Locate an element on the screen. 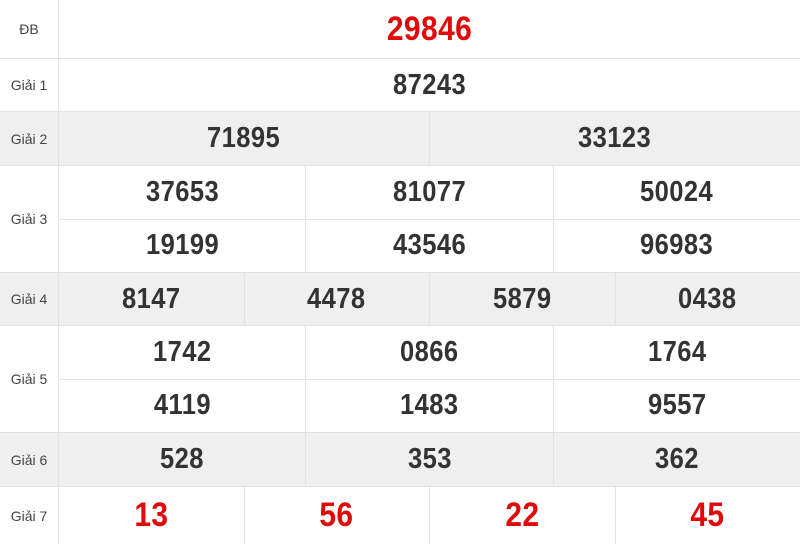 This screenshot has width=800, height=544. winning-number: 362 is located at coordinates (676, 459).